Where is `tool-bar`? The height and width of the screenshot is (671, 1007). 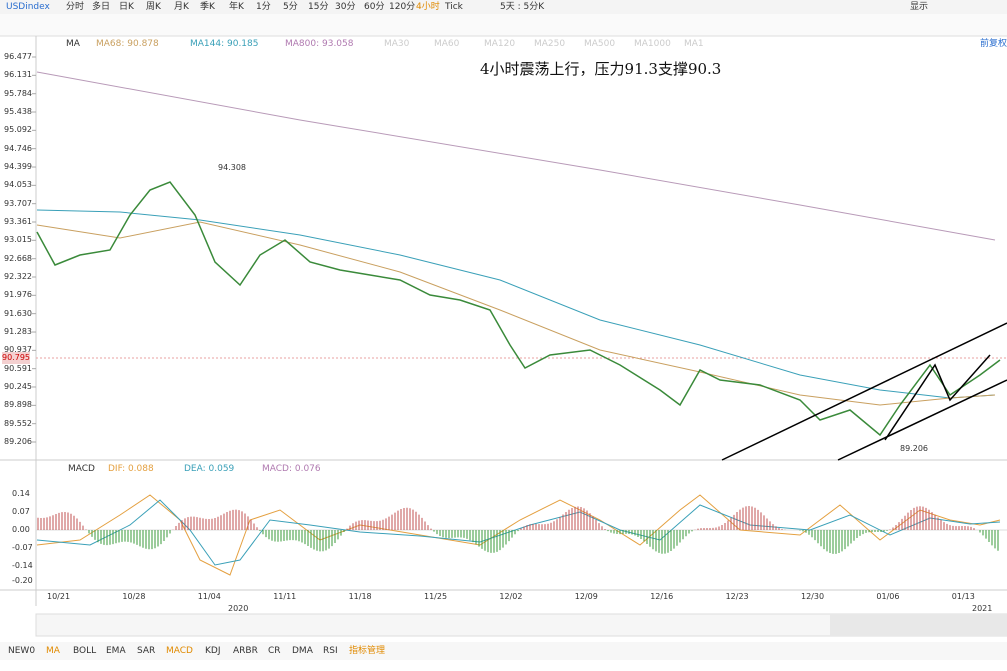
tool-bar is located at coordinates (503, 25).